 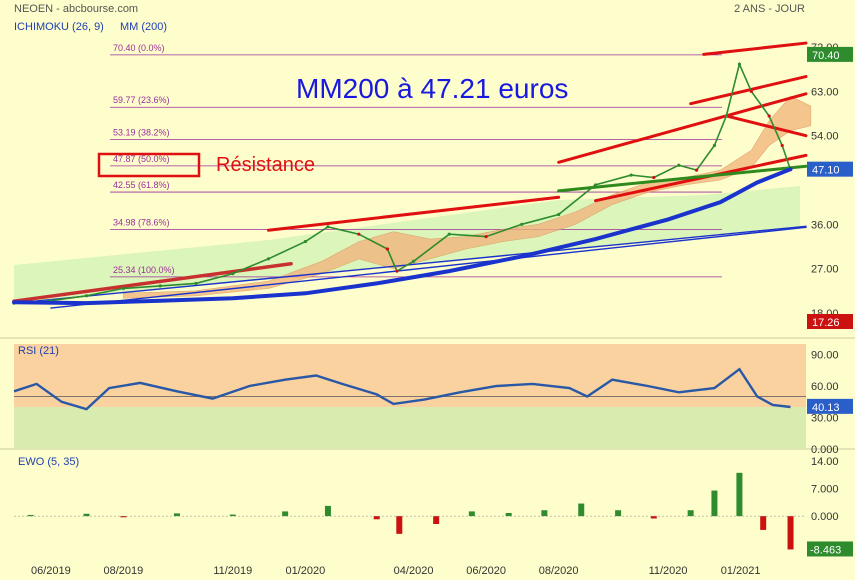 I want to click on x-tick-label: 08/2020, so click(x=559, y=571).